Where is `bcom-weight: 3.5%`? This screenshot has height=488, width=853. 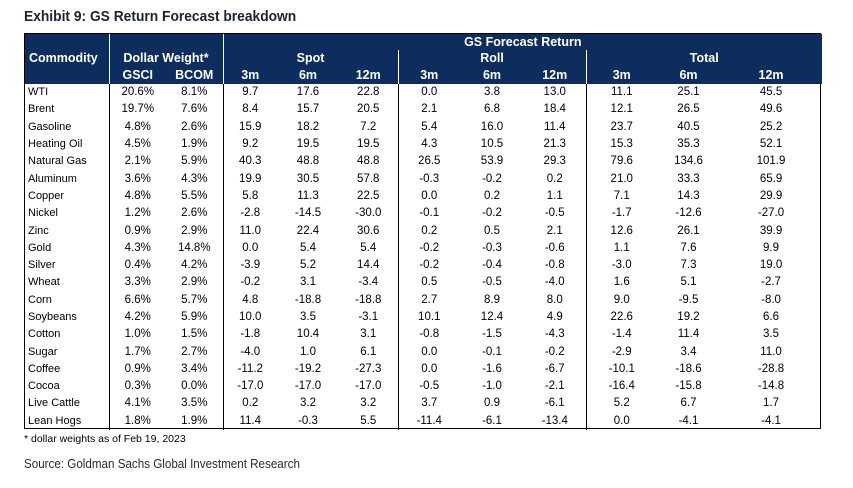
bcom-weight: 3.5% is located at coordinates (195, 404).